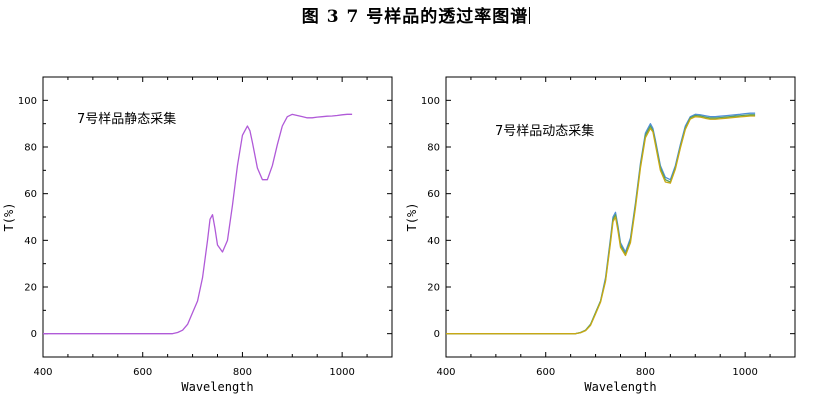  I want to click on text-cursor, so click(530, 15).